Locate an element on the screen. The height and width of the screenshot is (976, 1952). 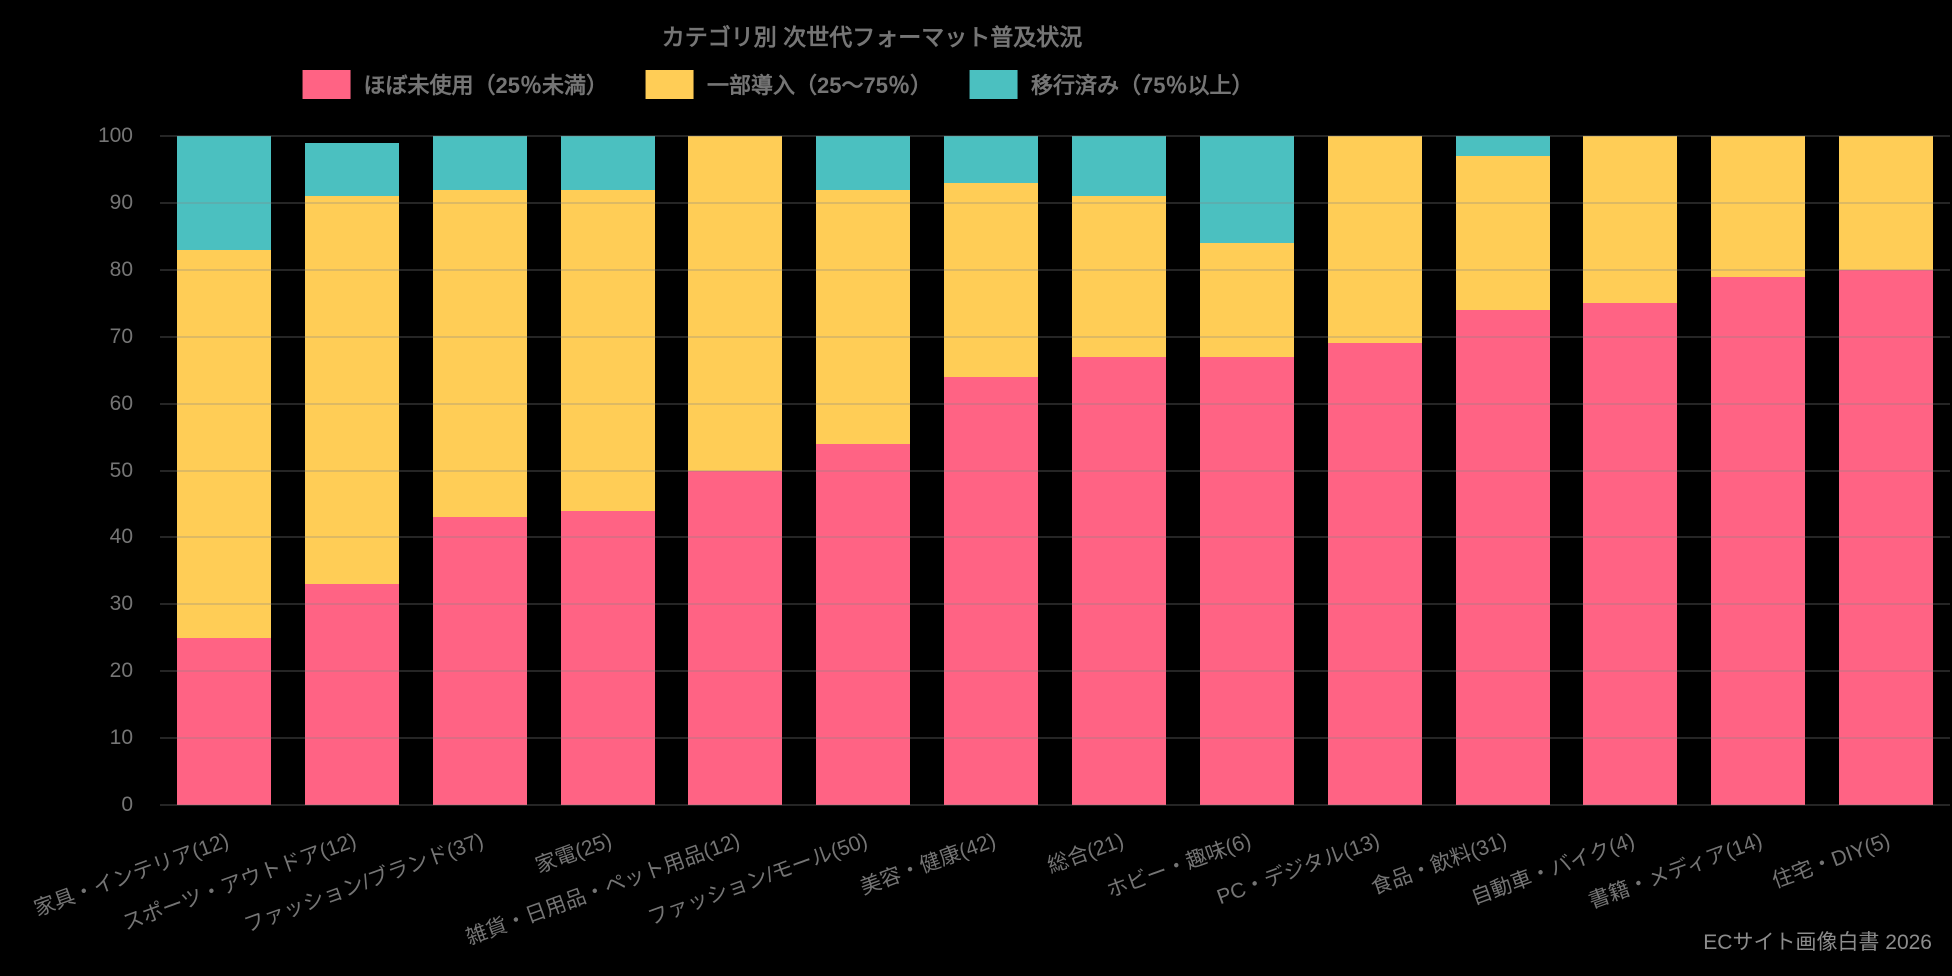
legend-label-mostly-unused: ほぼ未使用（25％未満） is located at coordinates (486, 85).